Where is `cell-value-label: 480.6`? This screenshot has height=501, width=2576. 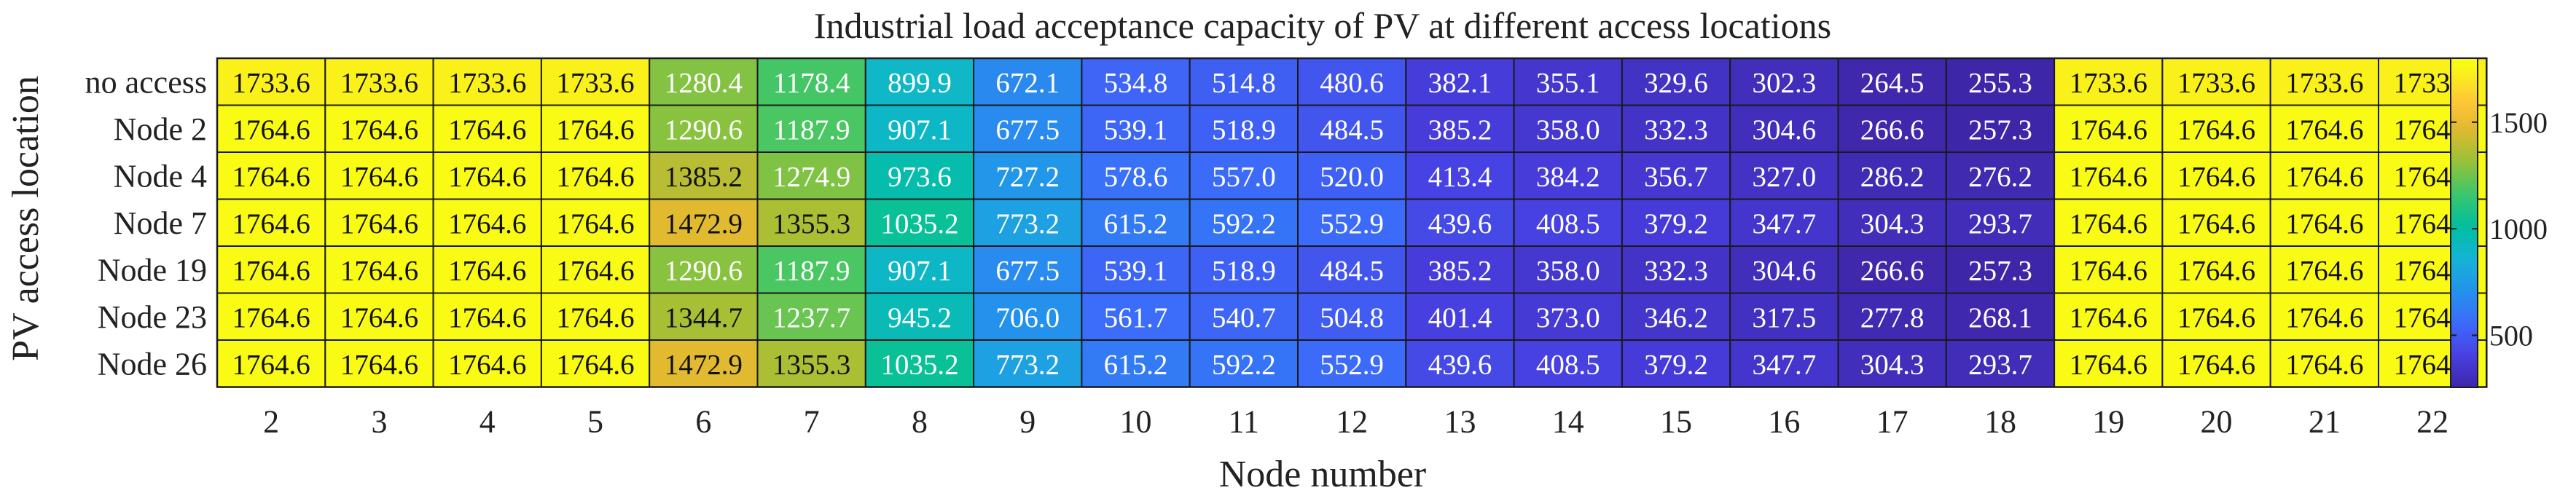 cell-value-label: 480.6 is located at coordinates (1352, 82).